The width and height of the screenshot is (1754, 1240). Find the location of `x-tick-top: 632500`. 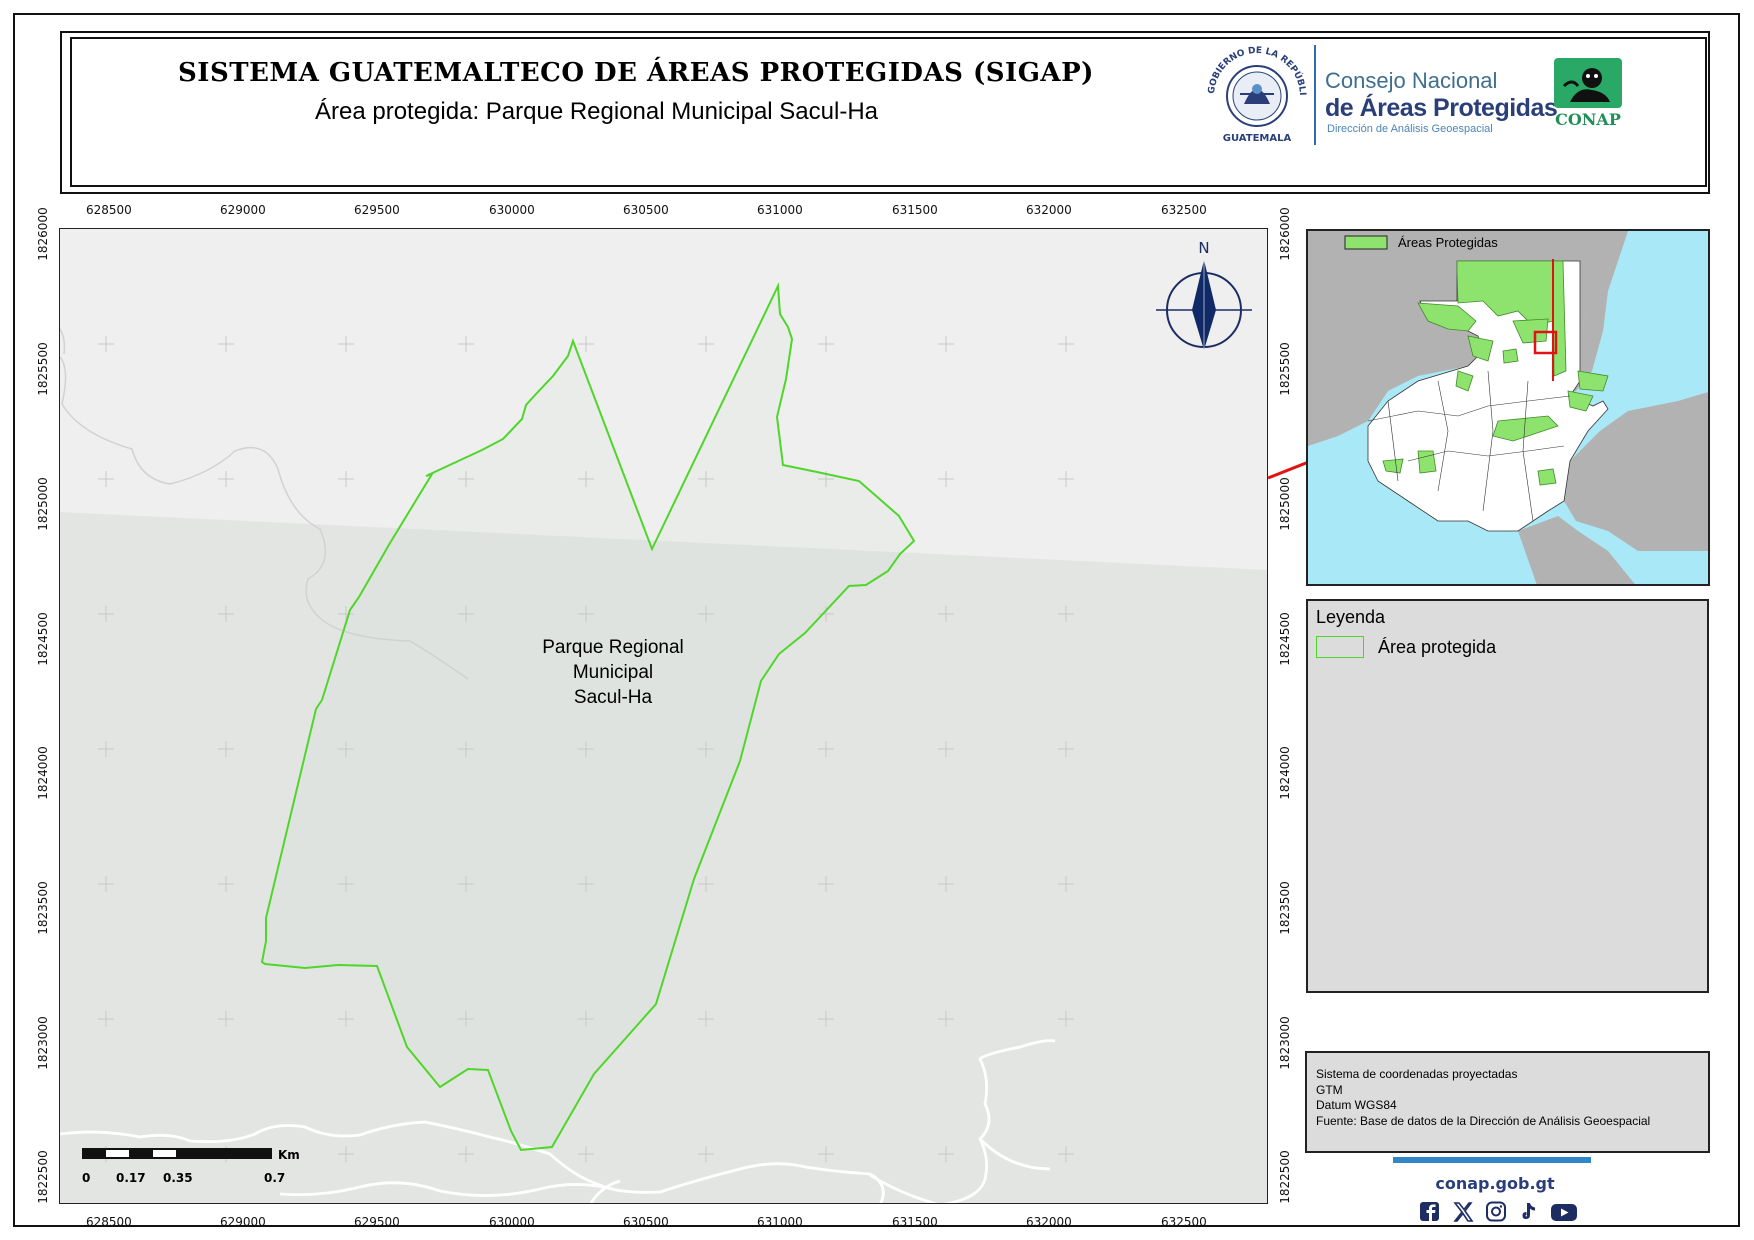

x-tick-top: 632500 is located at coordinates (1184, 210).